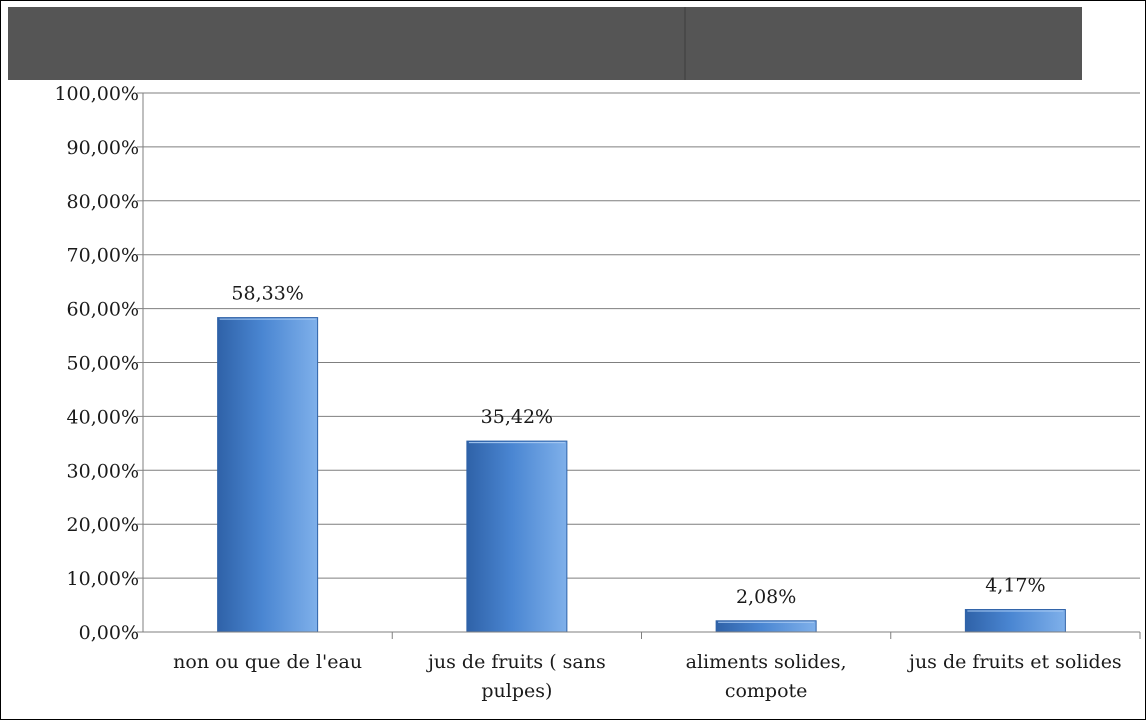  I want to click on category-label: pulpes), so click(516, 691).